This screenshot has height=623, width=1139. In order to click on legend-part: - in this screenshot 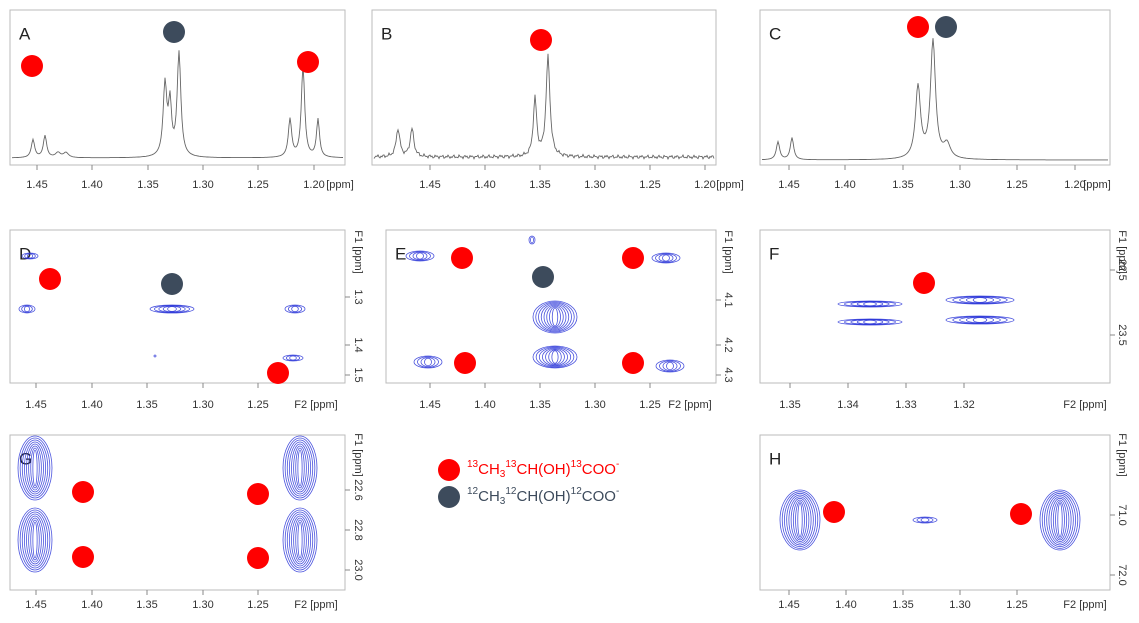, I will do `click(617, 491)`.